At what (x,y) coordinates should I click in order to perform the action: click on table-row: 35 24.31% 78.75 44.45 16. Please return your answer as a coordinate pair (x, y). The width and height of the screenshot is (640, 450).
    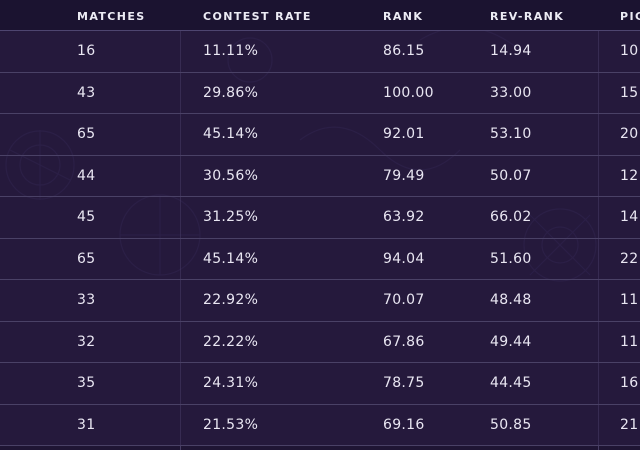
    Looking at the image, I should click on (320, 384).